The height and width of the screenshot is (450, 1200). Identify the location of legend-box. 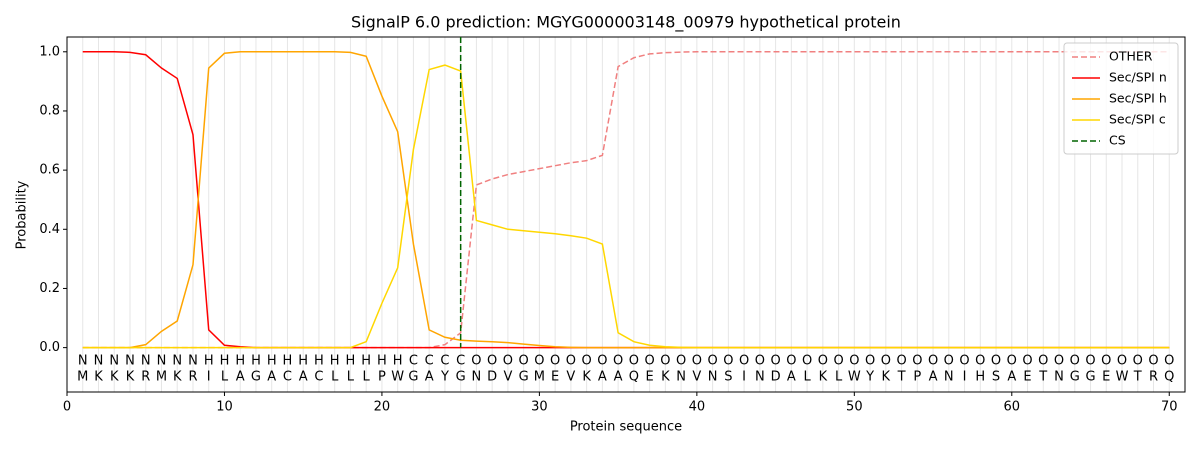
(1121, 98).